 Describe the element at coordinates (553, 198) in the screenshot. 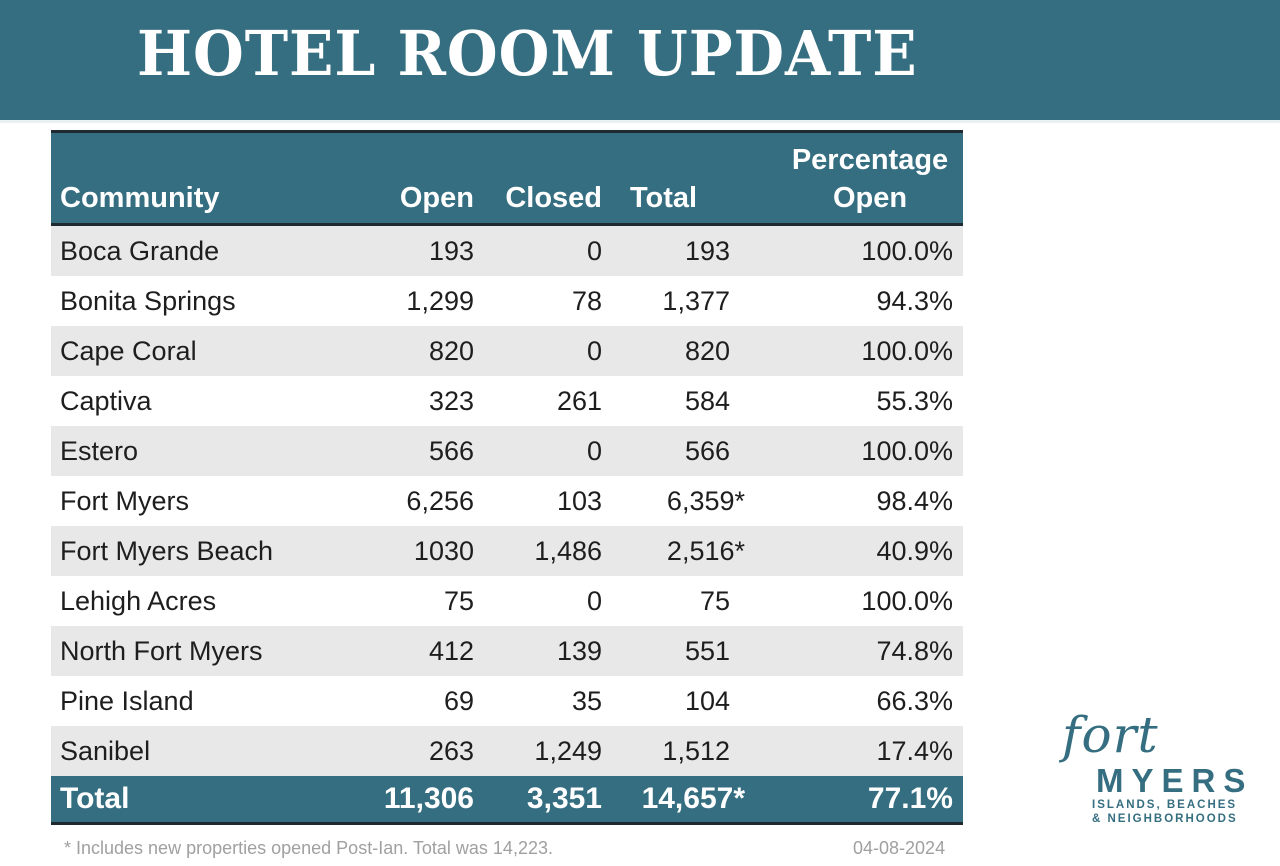

I see `header-closed: Closed` at that location.